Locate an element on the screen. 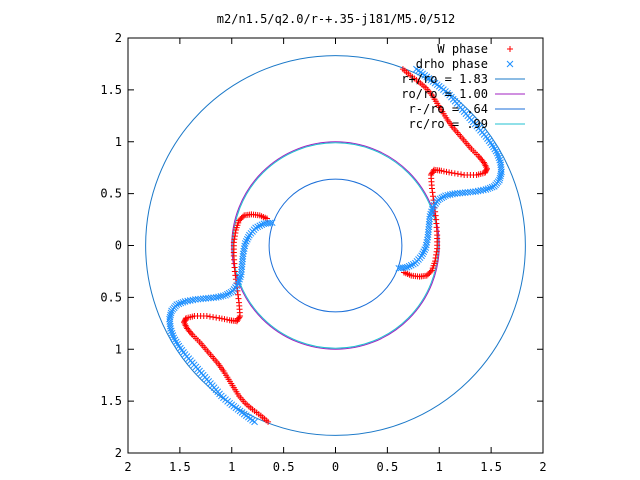 The height and width of the screenshot is (480, 640). legend-label: rc/ro = .99 is located at coordinates (448, 124).